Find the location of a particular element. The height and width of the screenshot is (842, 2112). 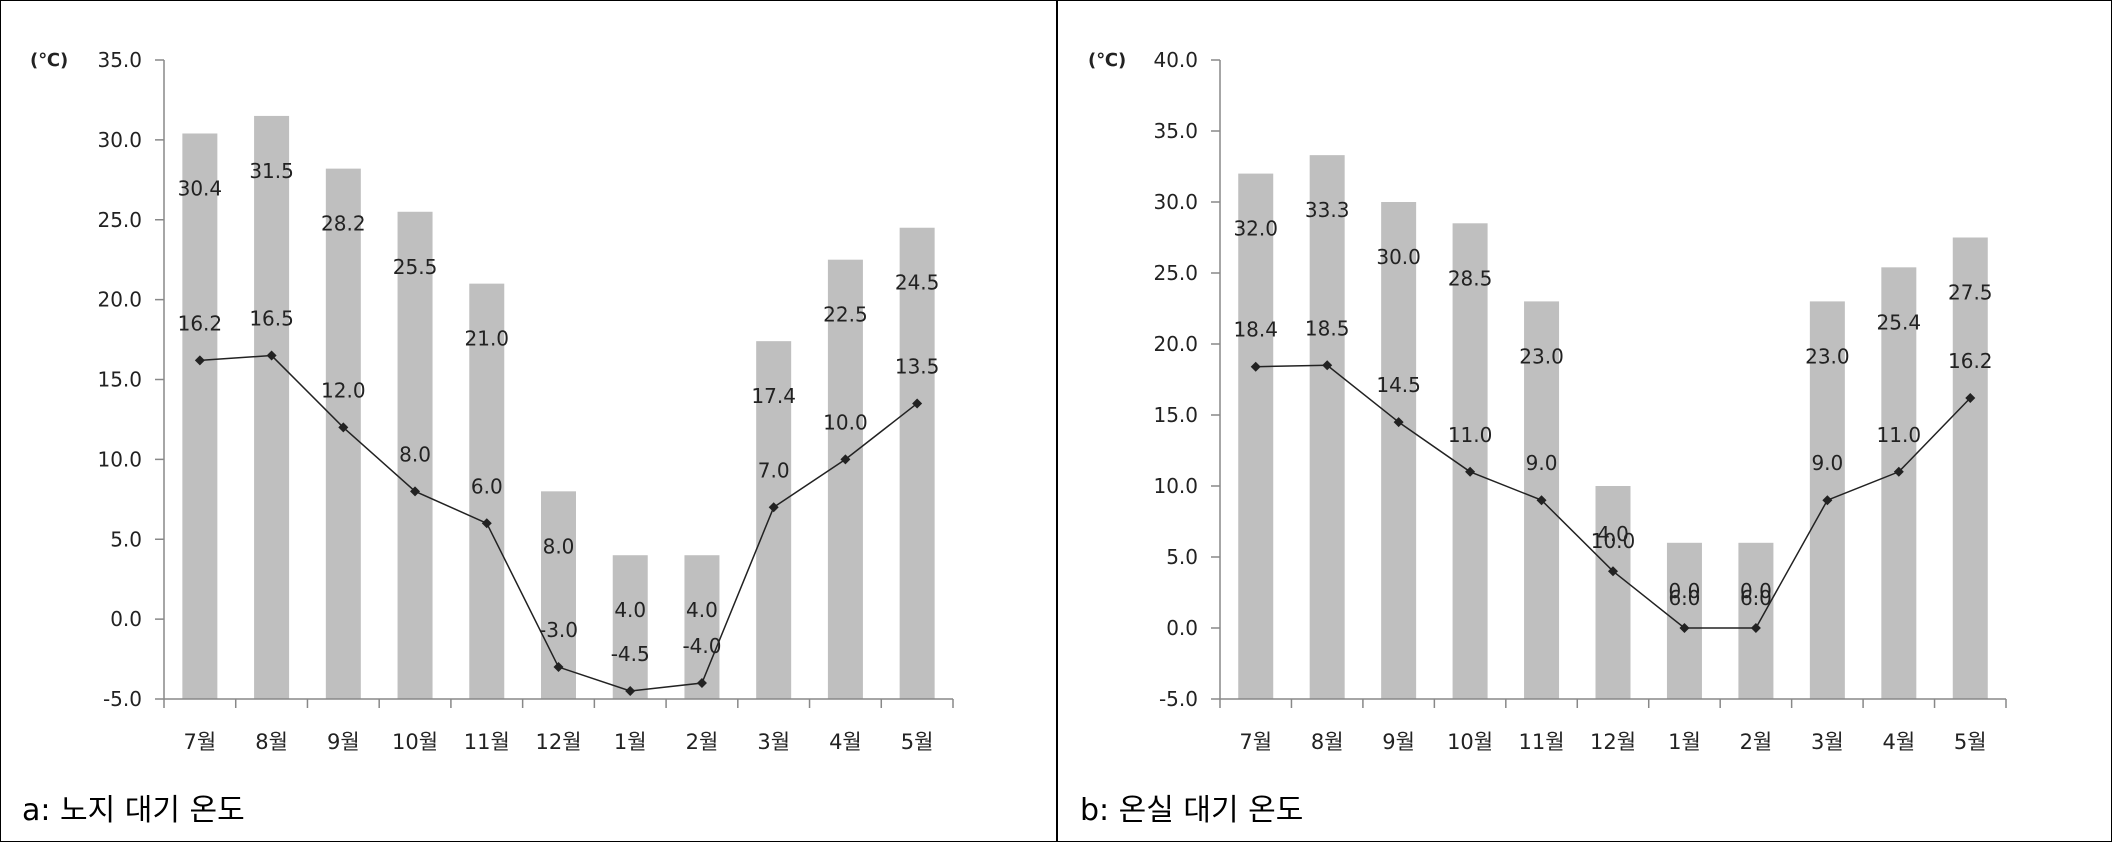

bar-data-label: 21.0 is located at coordinates (487, 339).